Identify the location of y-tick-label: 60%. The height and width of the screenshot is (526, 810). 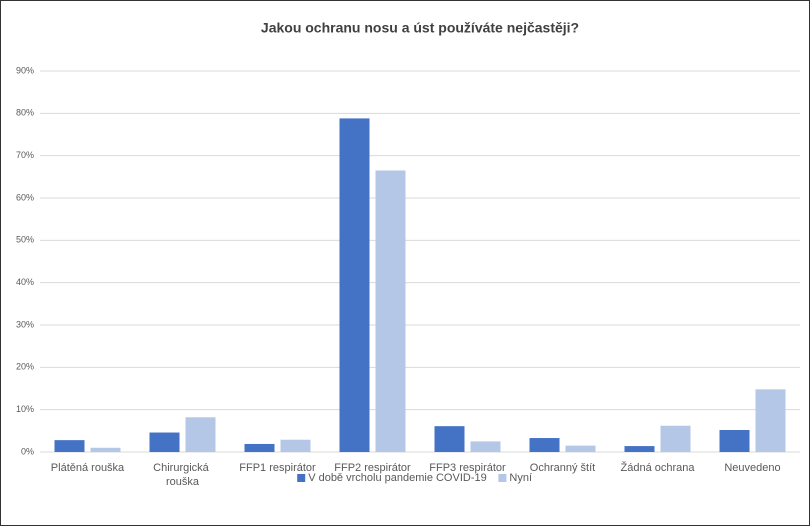
(25, 197).